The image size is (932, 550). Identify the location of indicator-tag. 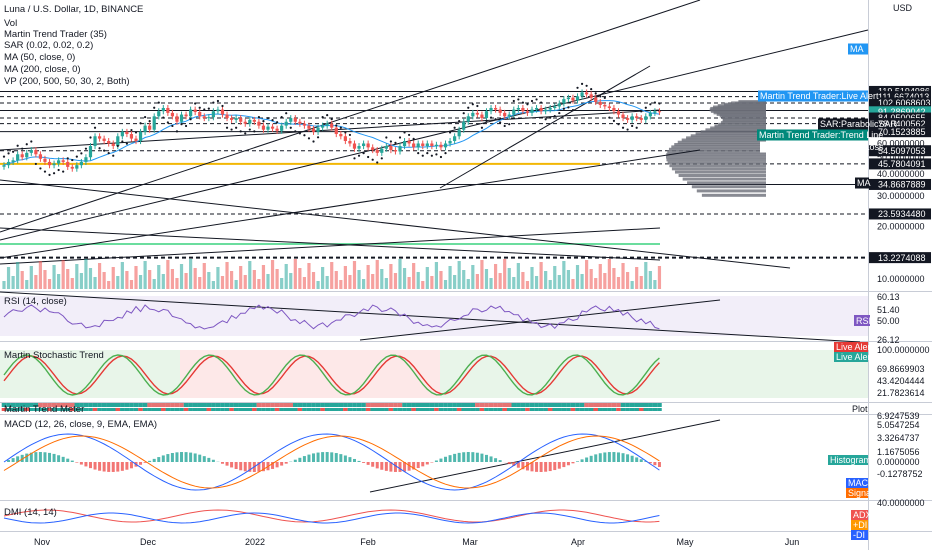
(813, 96).